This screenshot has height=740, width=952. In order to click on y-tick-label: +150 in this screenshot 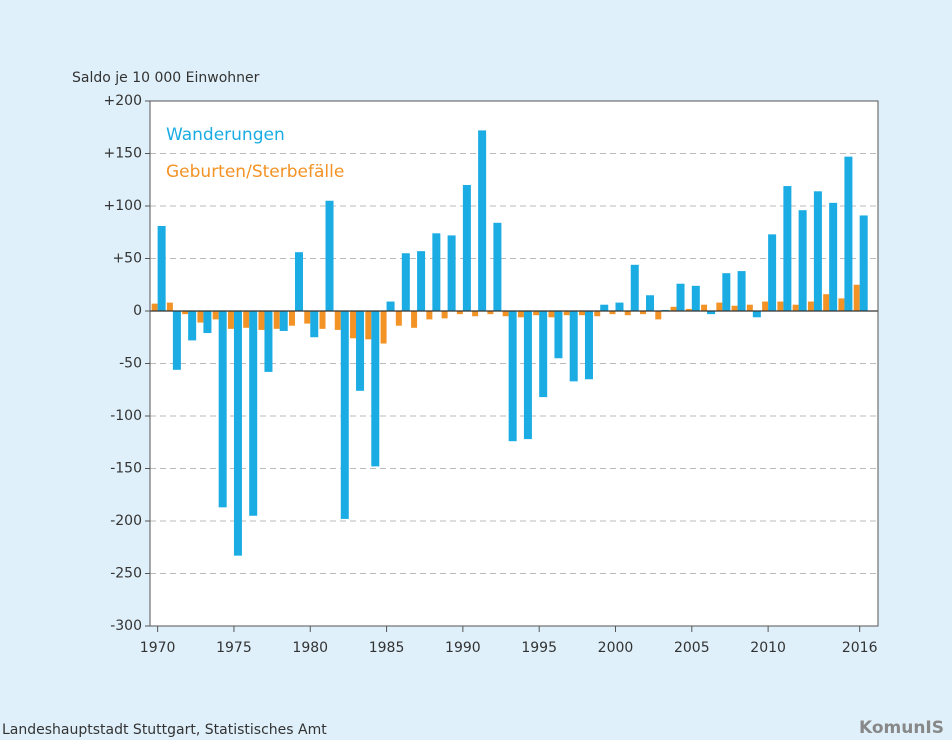, I will do `click(123, 154)`.